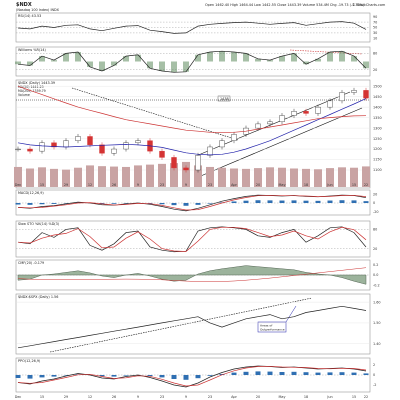  I want to click on cmf-tick: 0.0, so click(375, 275).